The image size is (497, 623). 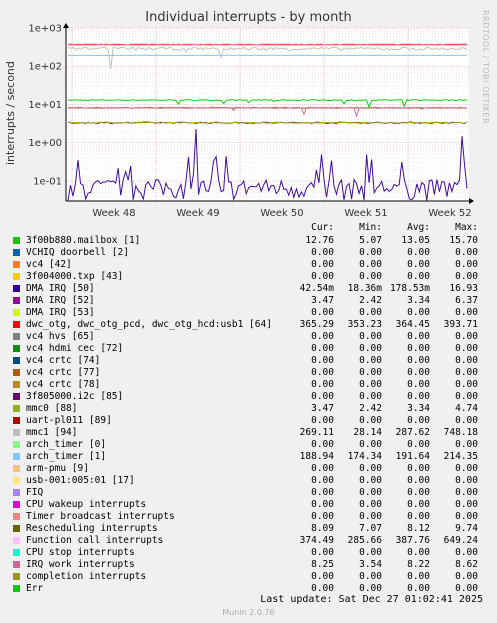 What do you see at coordinates (60, 336) in the screenshot?
I see `legend-series-name: vc4 hvs [65]` at bounding box center [60, 336].